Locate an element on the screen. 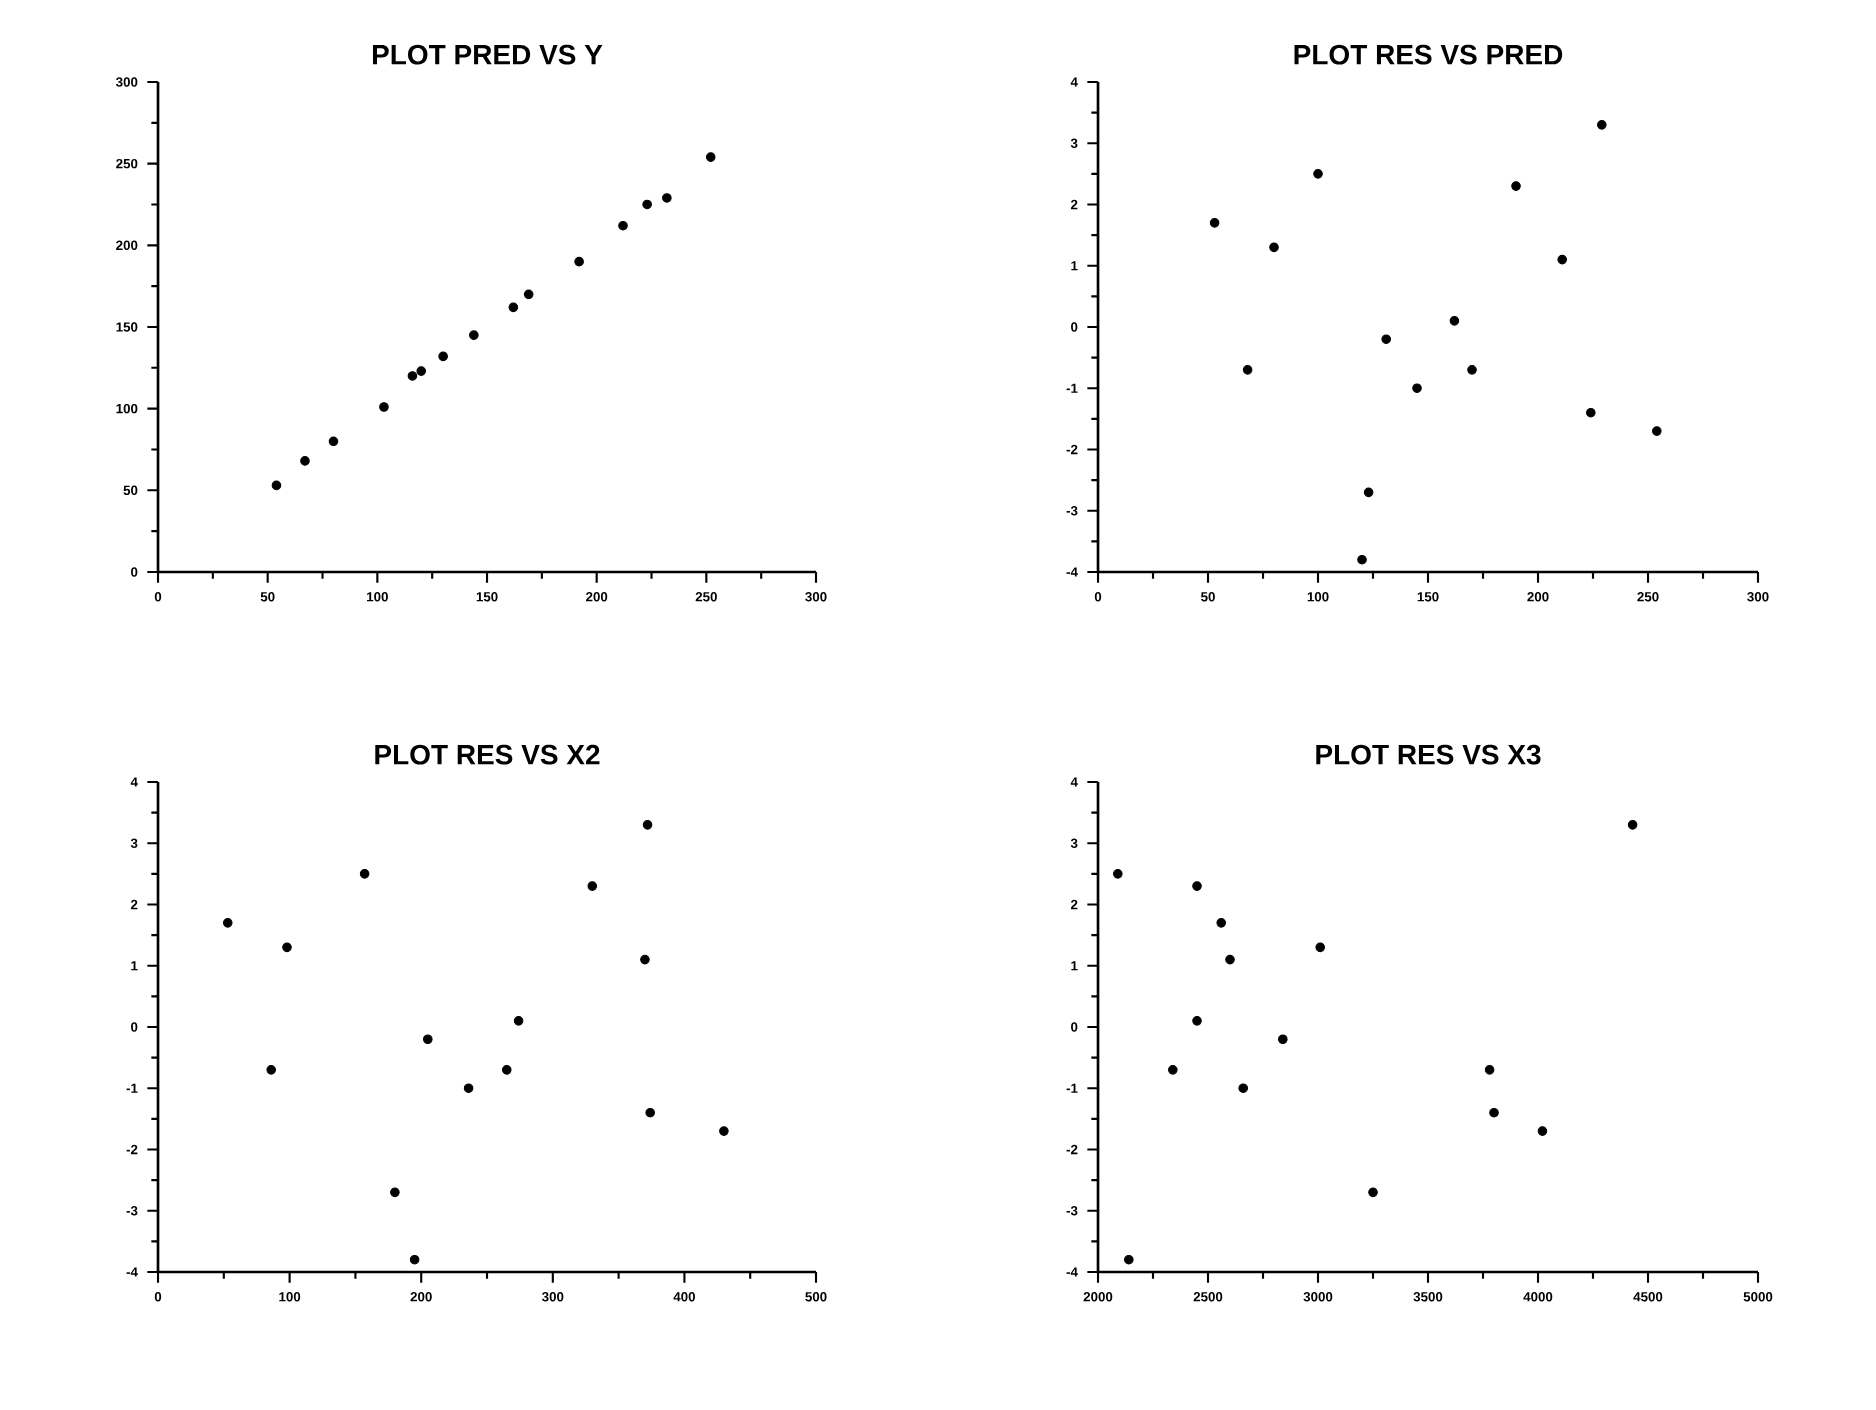 The image size is (1876, 1410). chart-title: PLOT RES VS X3 is located at coordinates (1428, 754).